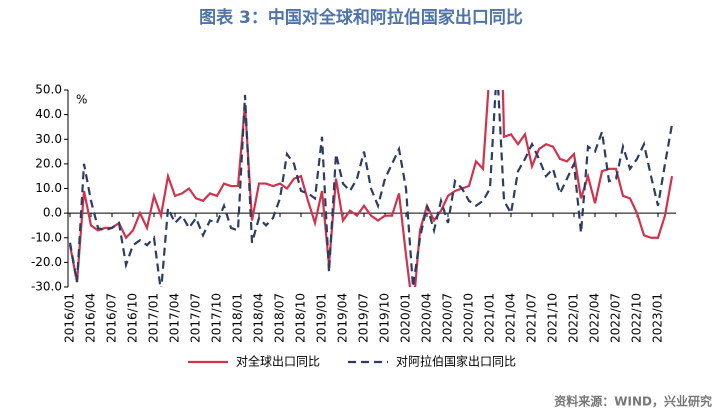 This screenshot has height=416, width=722. Describe the element at coordinates (112, 318) in the screenshot. I see `x-tick-label: 2016/07` at that location.